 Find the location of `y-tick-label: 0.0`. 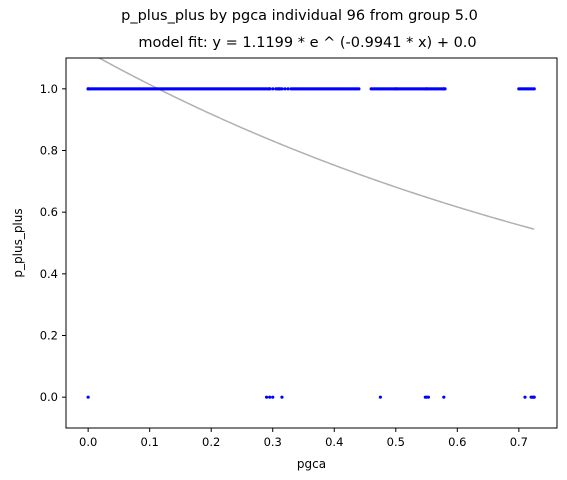

y-tick-label: 0.0 is located at coordinates (49, 397).